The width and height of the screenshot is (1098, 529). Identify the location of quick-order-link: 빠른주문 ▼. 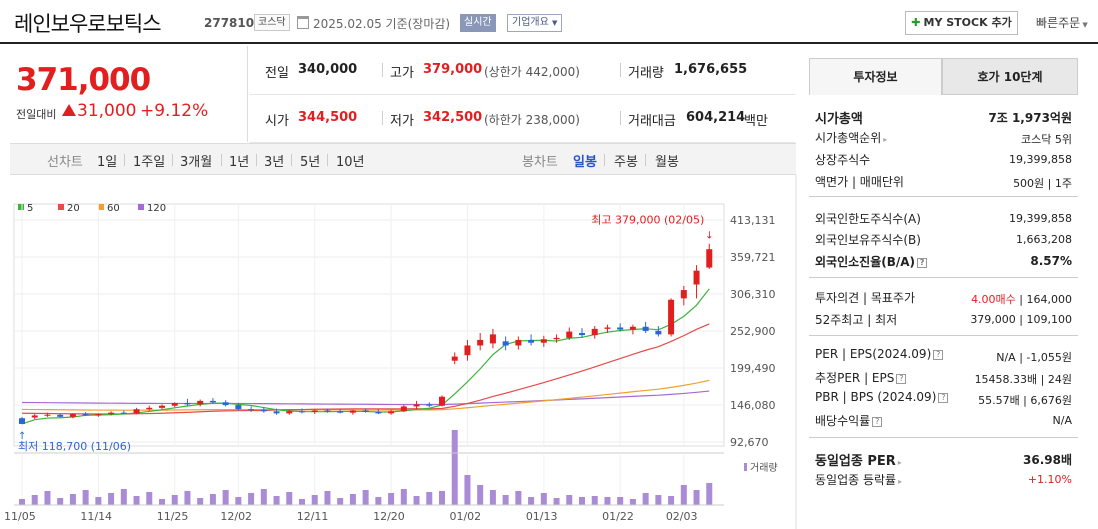
(1062, 23).